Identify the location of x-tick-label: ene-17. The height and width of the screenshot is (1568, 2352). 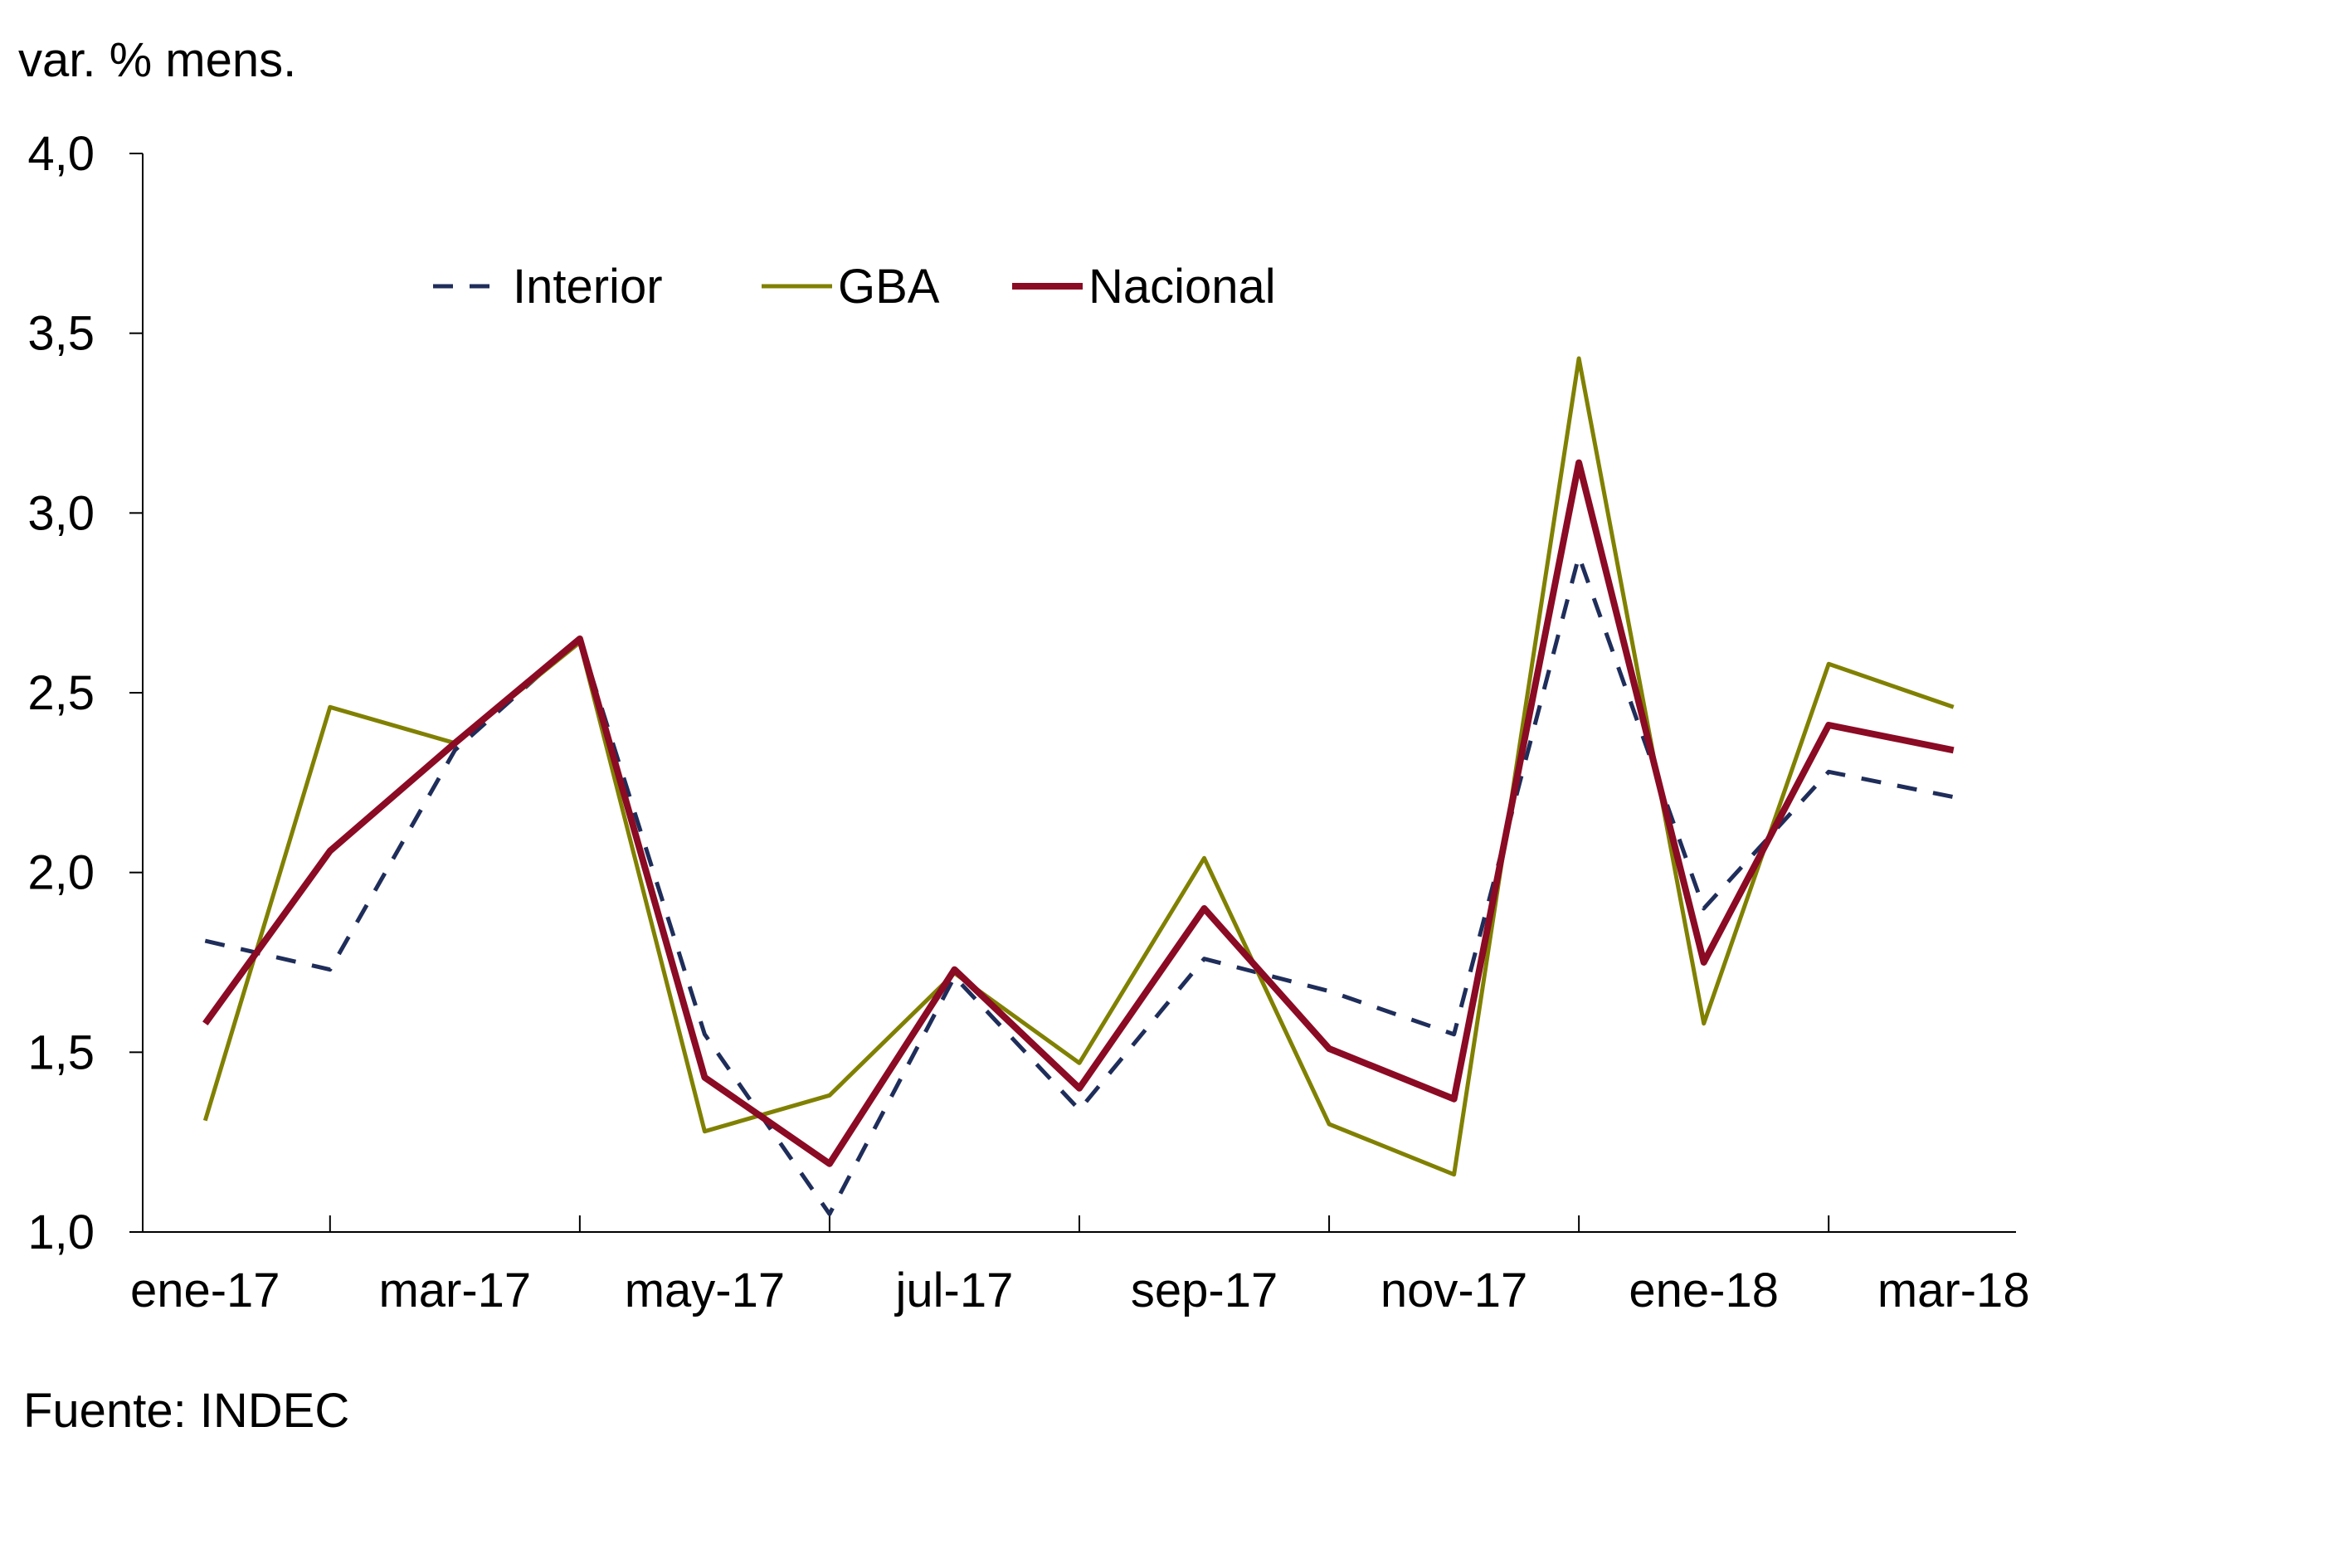
(205, 1290).